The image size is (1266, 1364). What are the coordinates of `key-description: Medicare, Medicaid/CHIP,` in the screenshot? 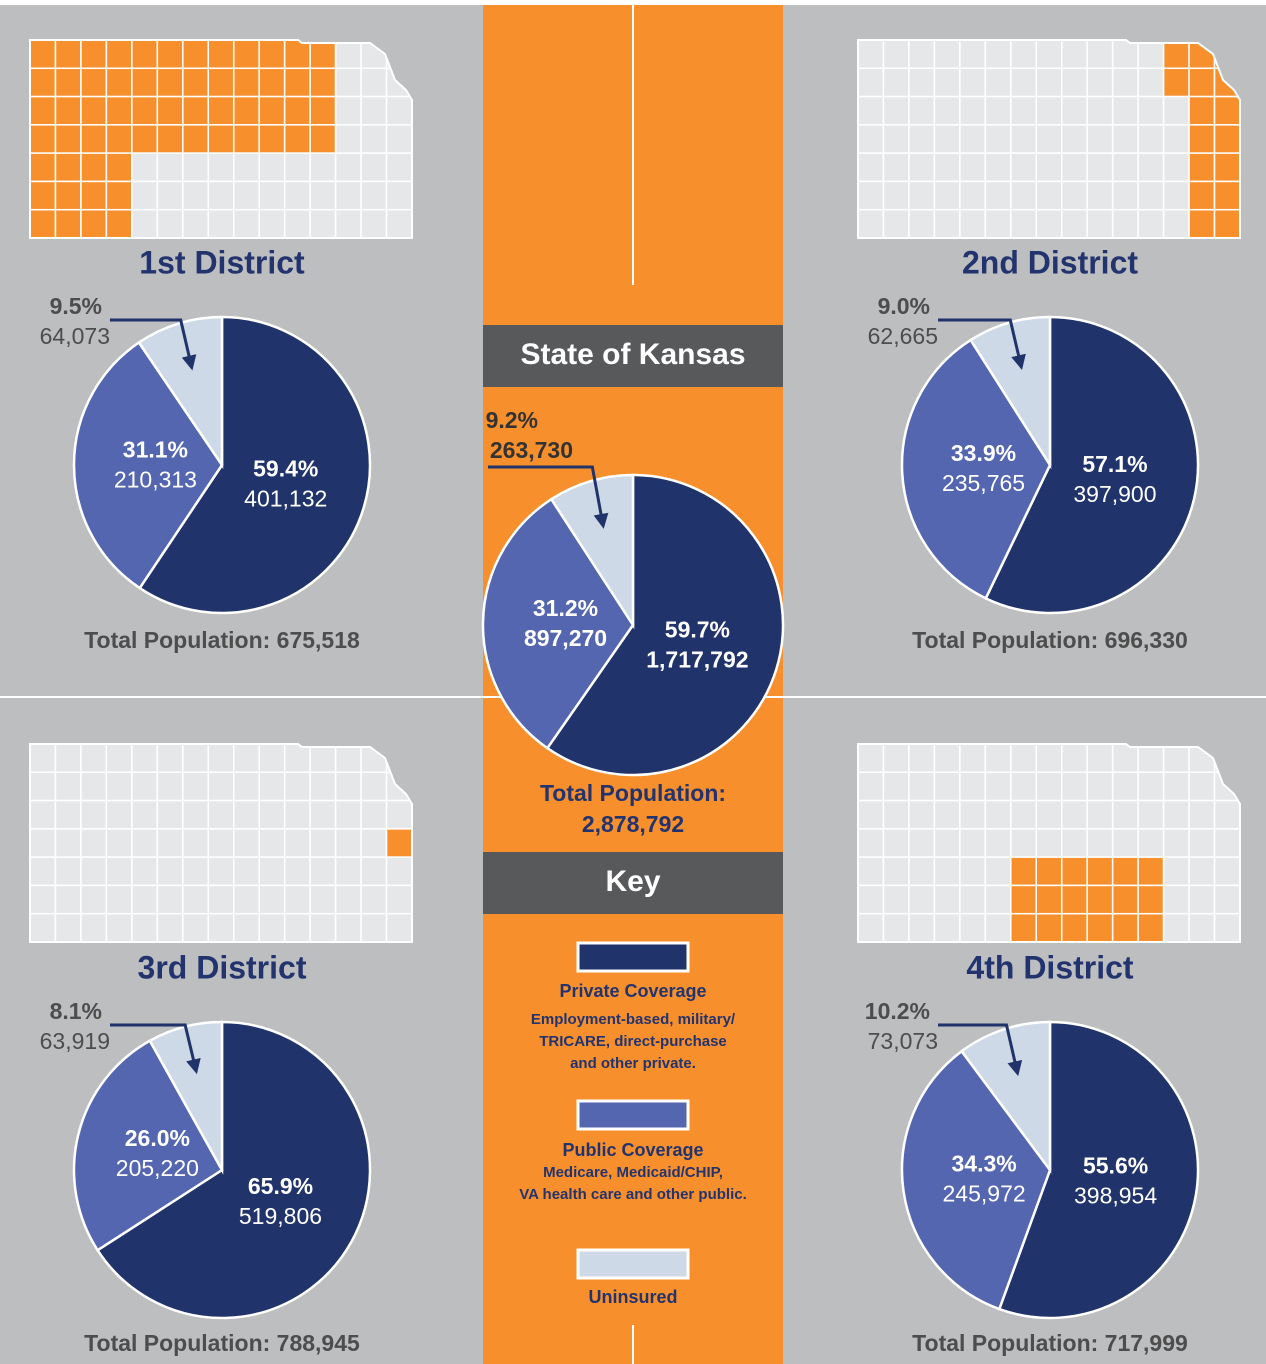 It's located at (633, 1172).